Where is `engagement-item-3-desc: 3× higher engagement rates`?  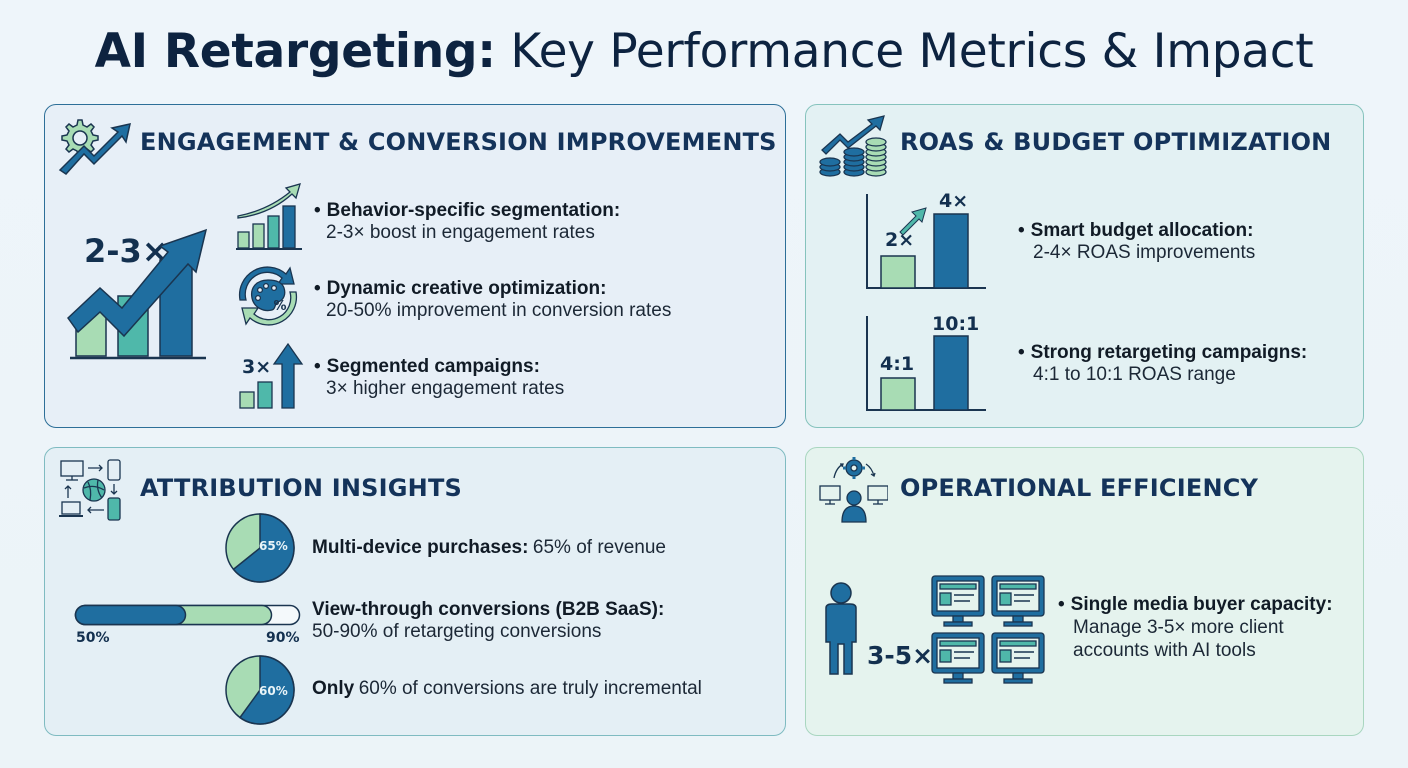
engagement-item-3-desc: 3× higher engagement rates is located at coordinates (445, 388).